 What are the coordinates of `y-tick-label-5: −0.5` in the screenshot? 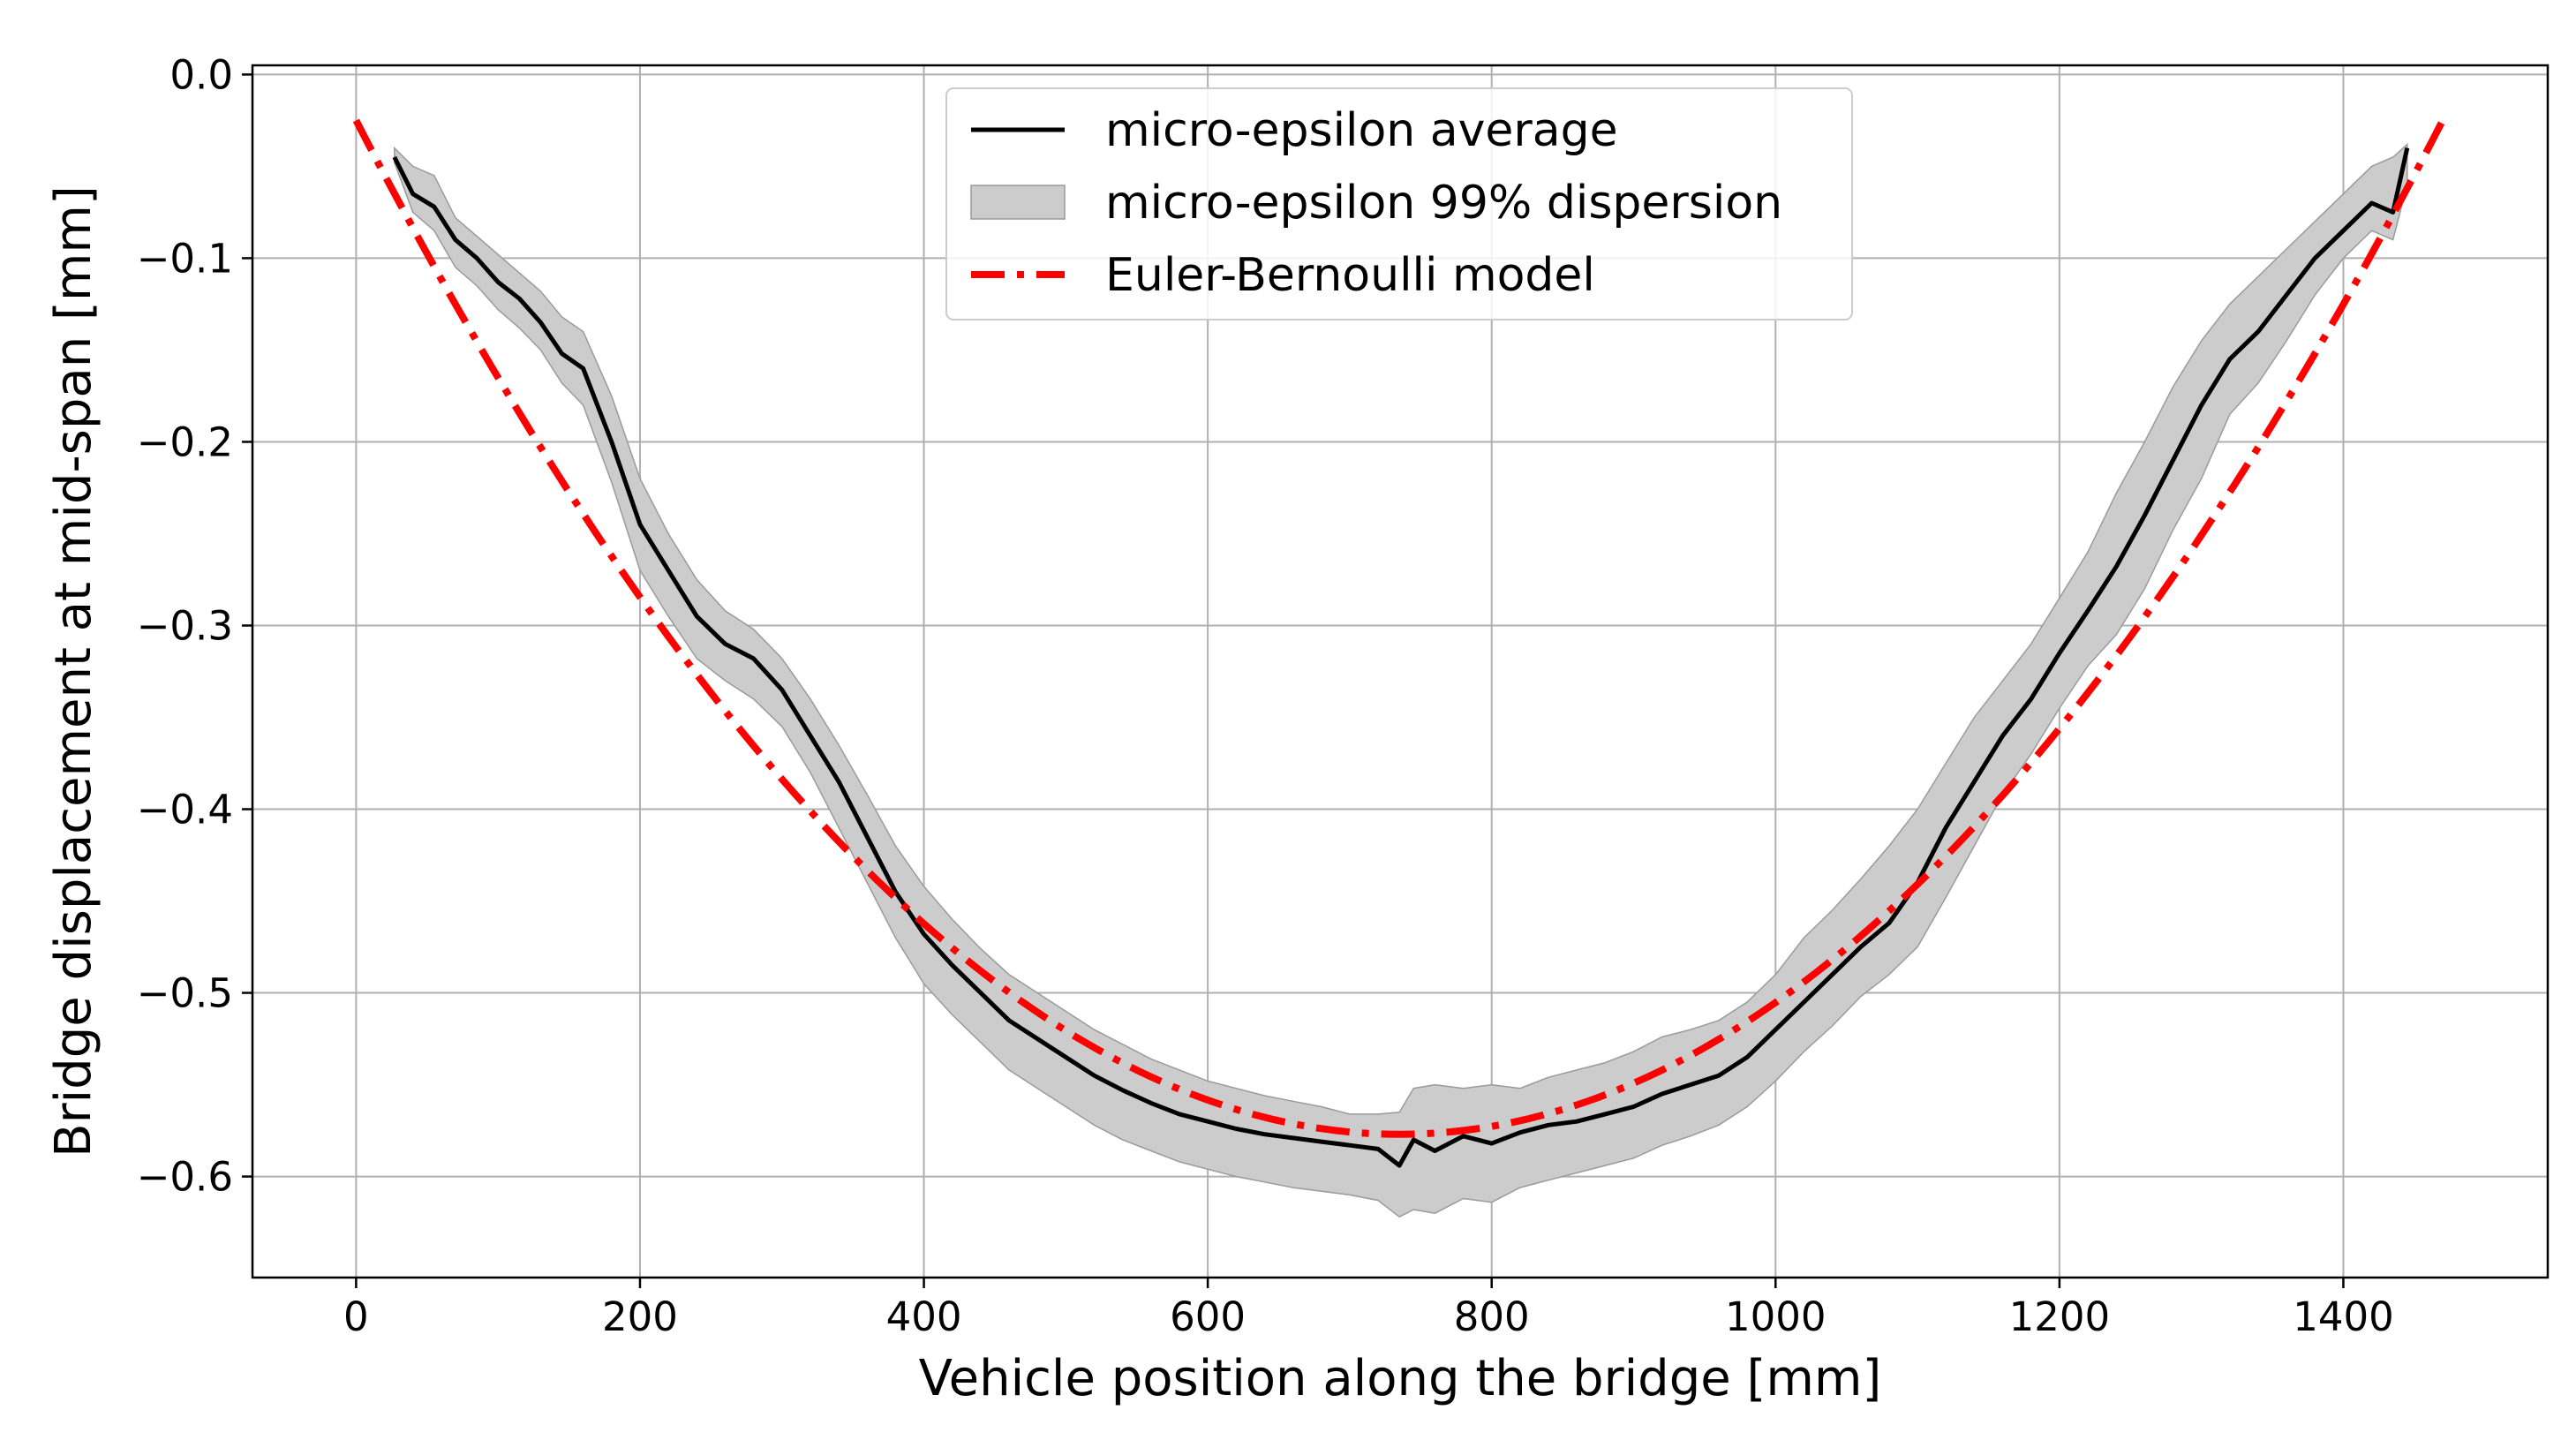 It's located at (185, 994).